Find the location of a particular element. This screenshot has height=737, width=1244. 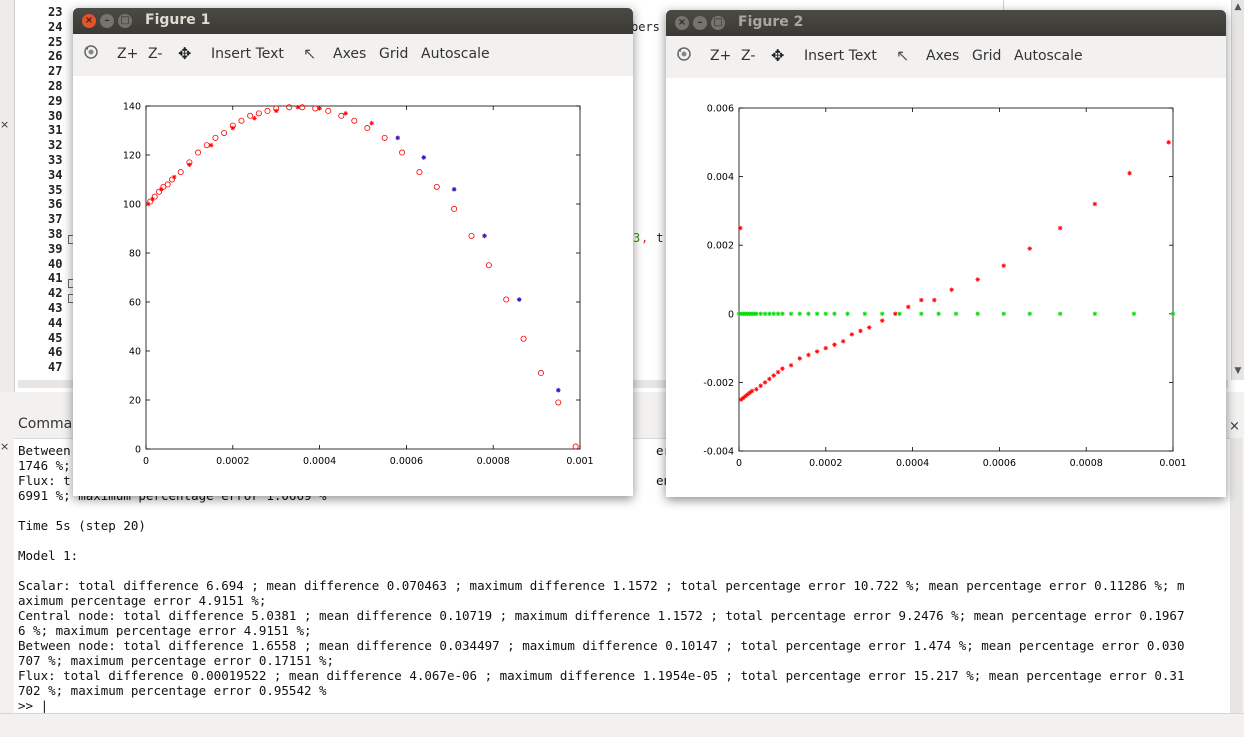

line-number: 25 is located at coordinates (55, 42).